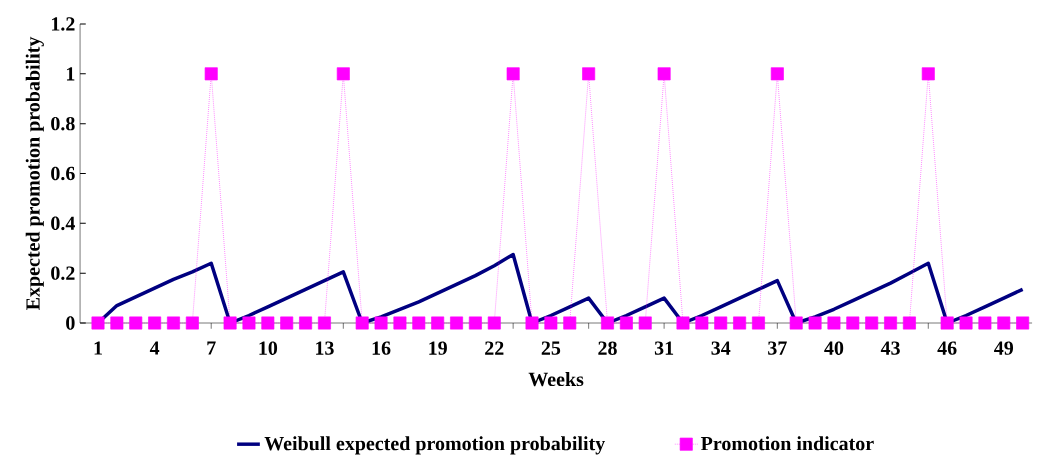 The width and height of the screenshot is (1054, 476). Describe the element at coordinates (63, 24) in the screenshot. I see `y-tick-label: 1.2` at that location.